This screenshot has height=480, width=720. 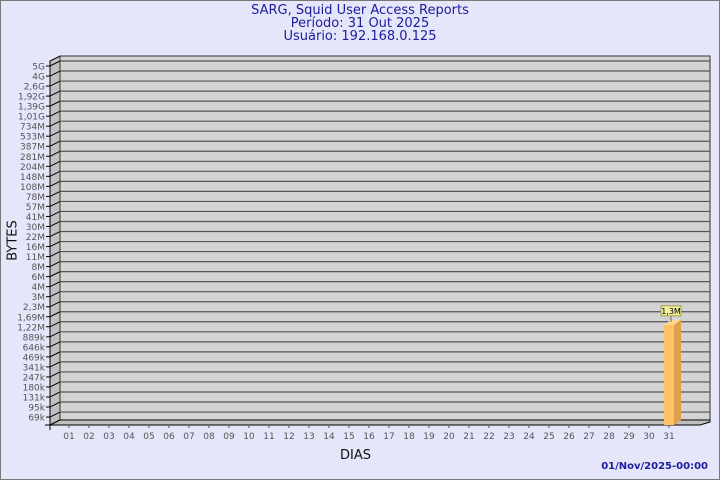 I want to click on x-tick-label: 13, so click(x=308, y=437).